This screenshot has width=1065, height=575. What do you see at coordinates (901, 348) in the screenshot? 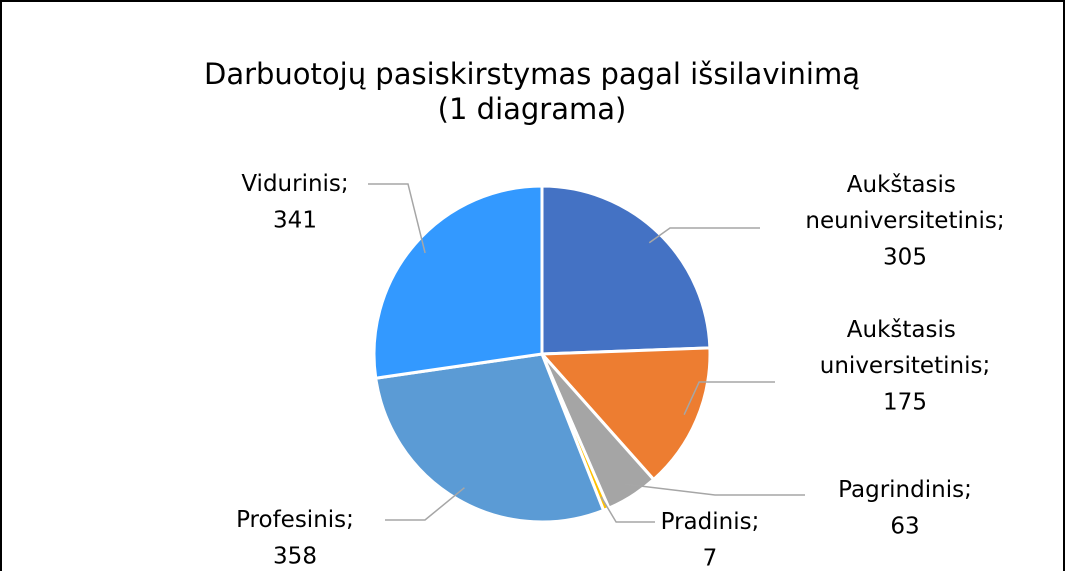
I see `data-label-name: Aukštasis universitetinis` at bounding box center [901, 348].